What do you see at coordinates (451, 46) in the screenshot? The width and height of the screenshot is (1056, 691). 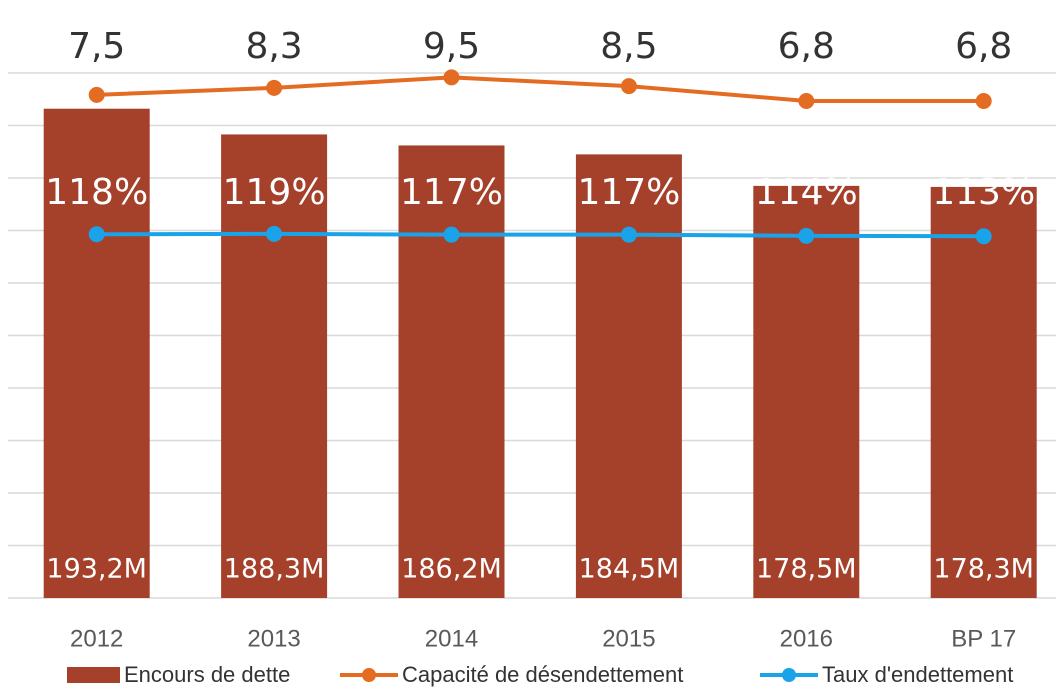 I see `line-label: 9,5` at bounding box center [451, 46].